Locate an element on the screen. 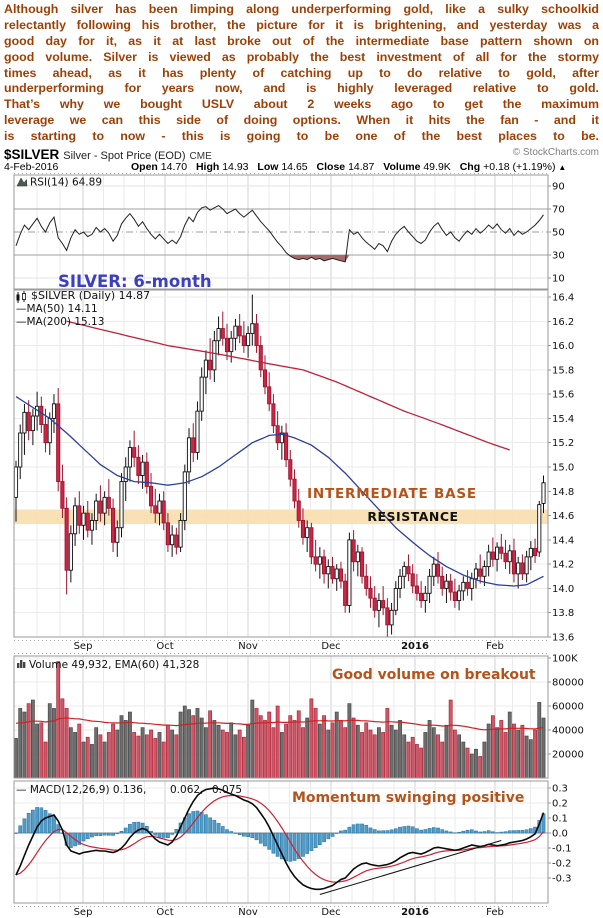  macd-legend-hist: 0.075 is located at coordinates (227, 790).